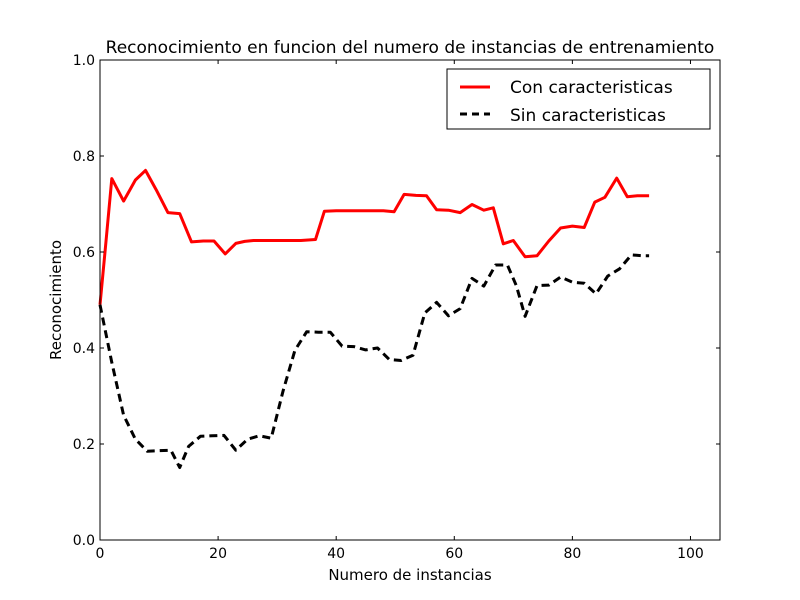  What do you see at coordinates (690, 554) in the screenshot?
I see `x-tick-label: 100` at bounding box center [690, 554].